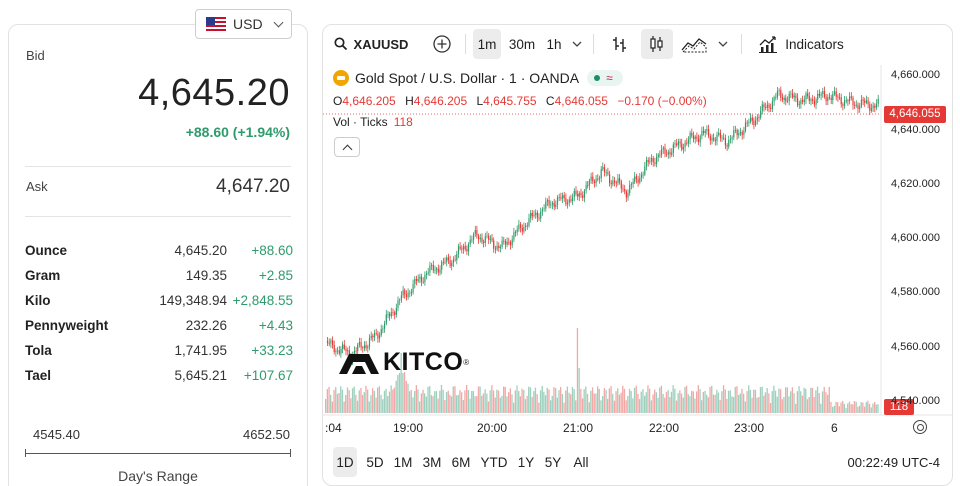  What do you see at coordinates (553, 462) in the screenshot?
I see `range-5y: 5Y` at bounding box center [553, 462].